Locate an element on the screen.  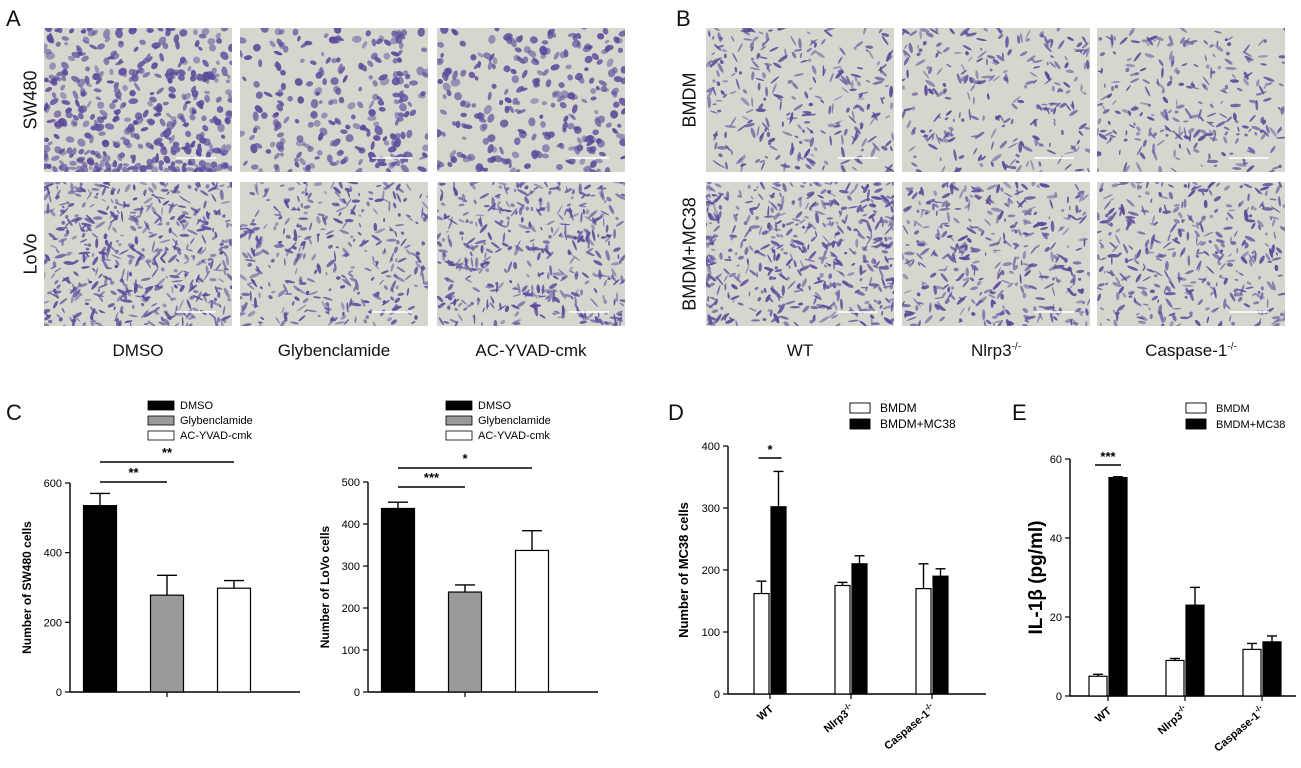
legend-label: BMDM+MC38 is located at coordinates (1250, 425).